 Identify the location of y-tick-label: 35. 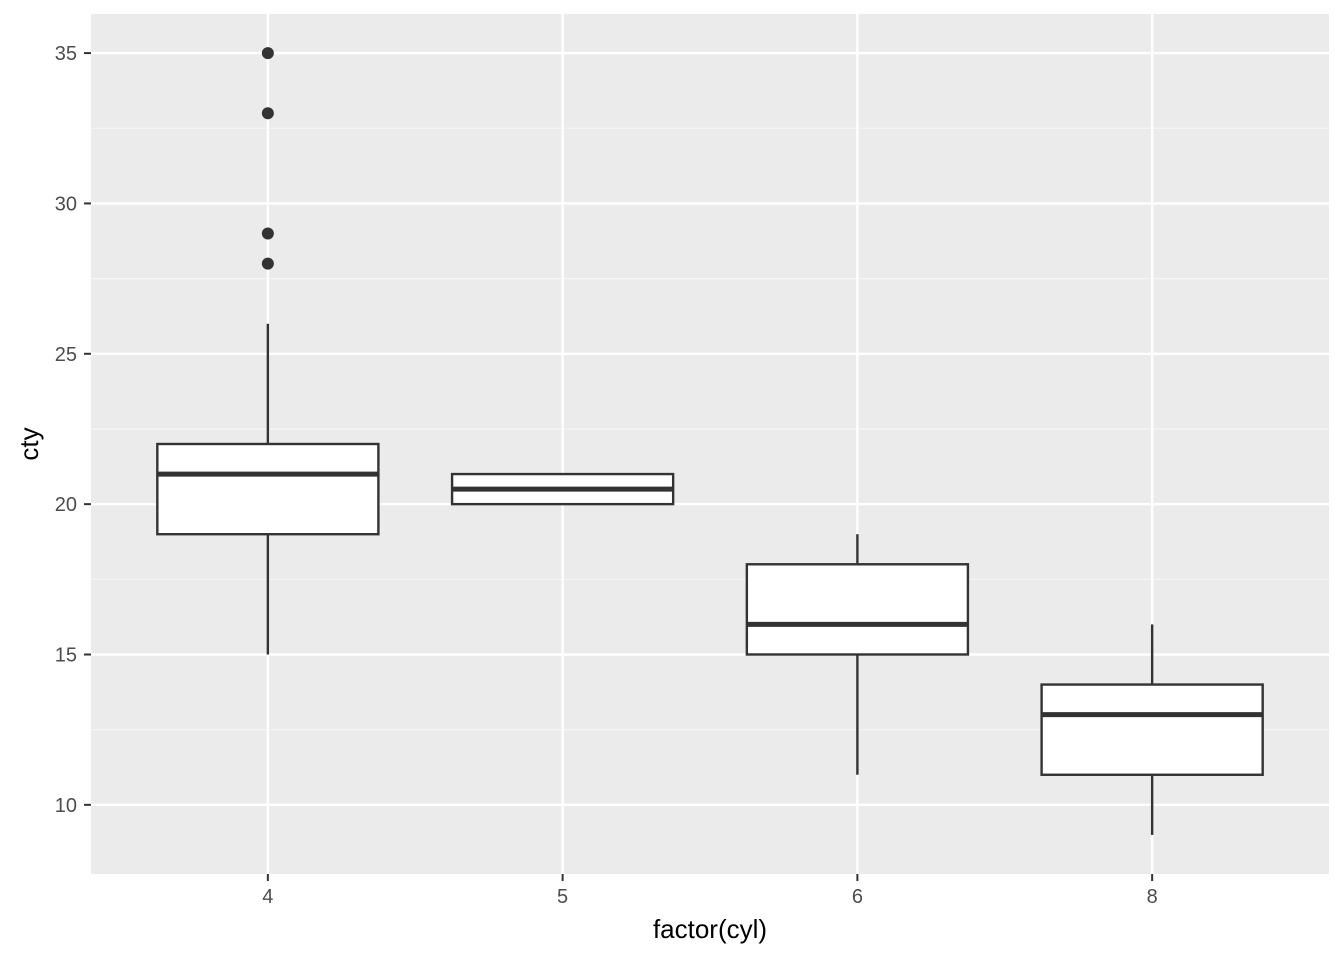
(66, 54).